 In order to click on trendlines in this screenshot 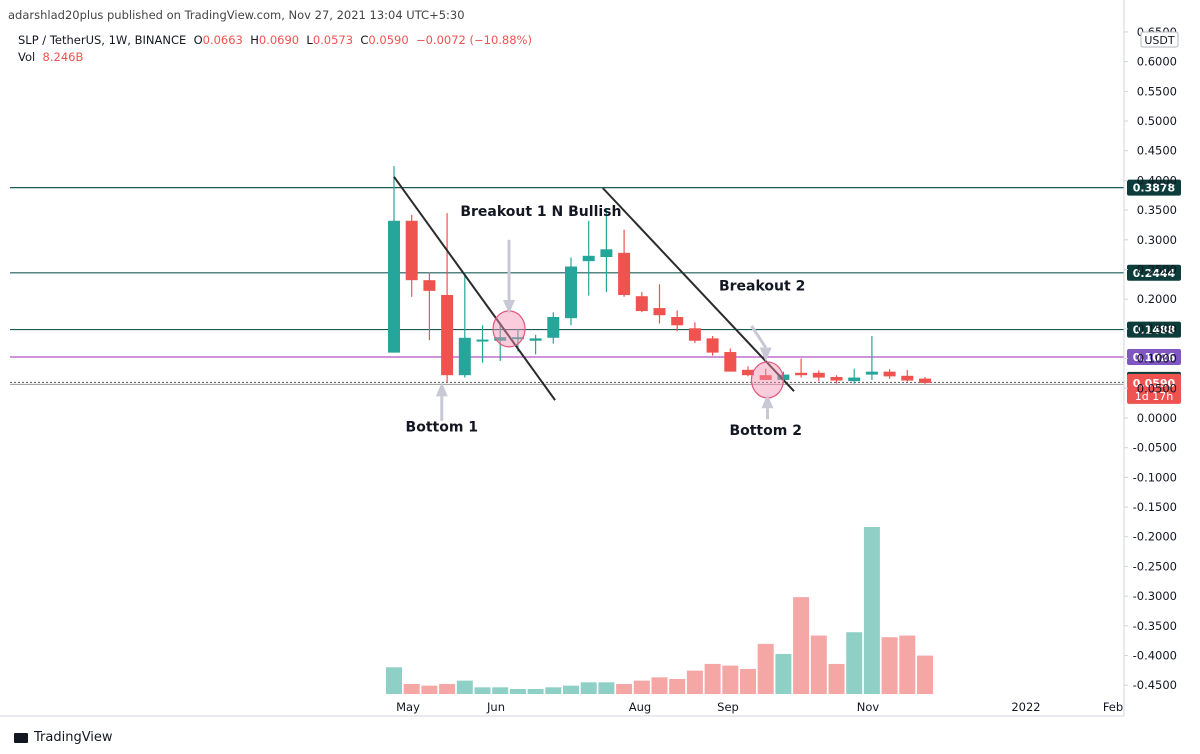, I will do `click(594, 288)`.